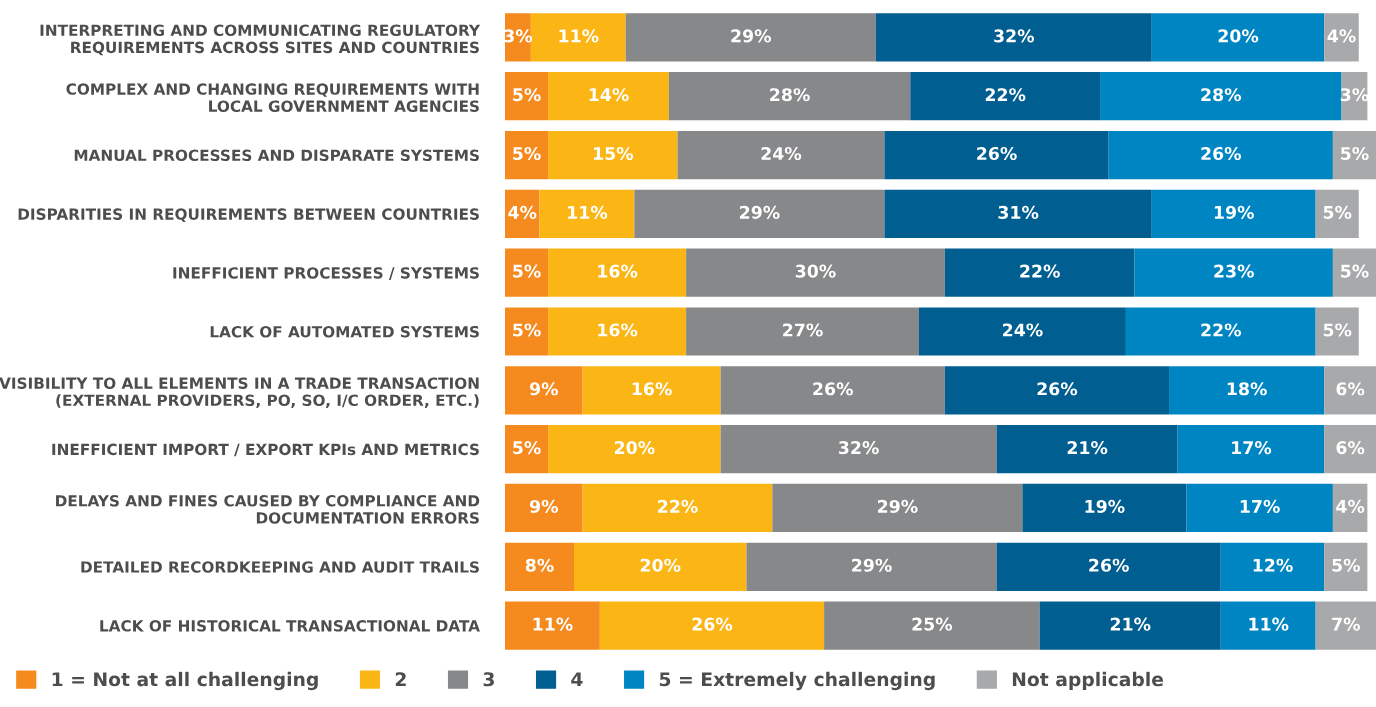 The height and width of the screenshot is (707, 1376). I want to click on y-tick-label: LACK OF HISTORICAL TRANSACTIONAL DATA, so click(290, 626).